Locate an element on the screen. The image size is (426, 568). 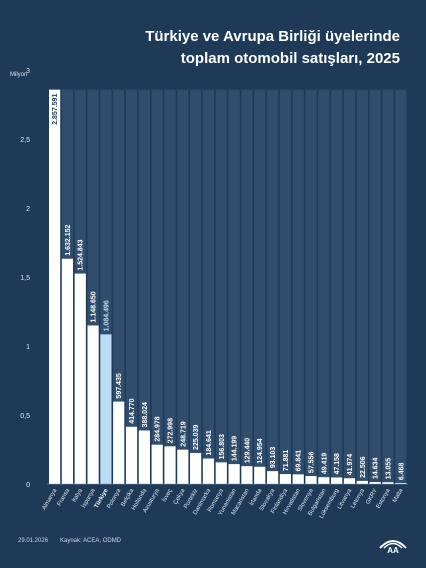
y-tick-label: 0 is located at coordinates (28, 485).